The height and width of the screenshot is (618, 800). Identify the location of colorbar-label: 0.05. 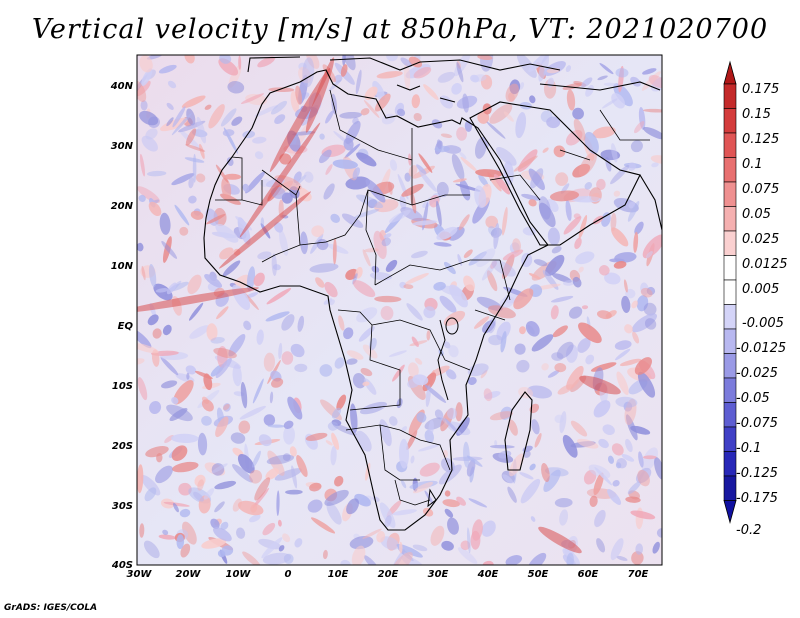
(756, 214).